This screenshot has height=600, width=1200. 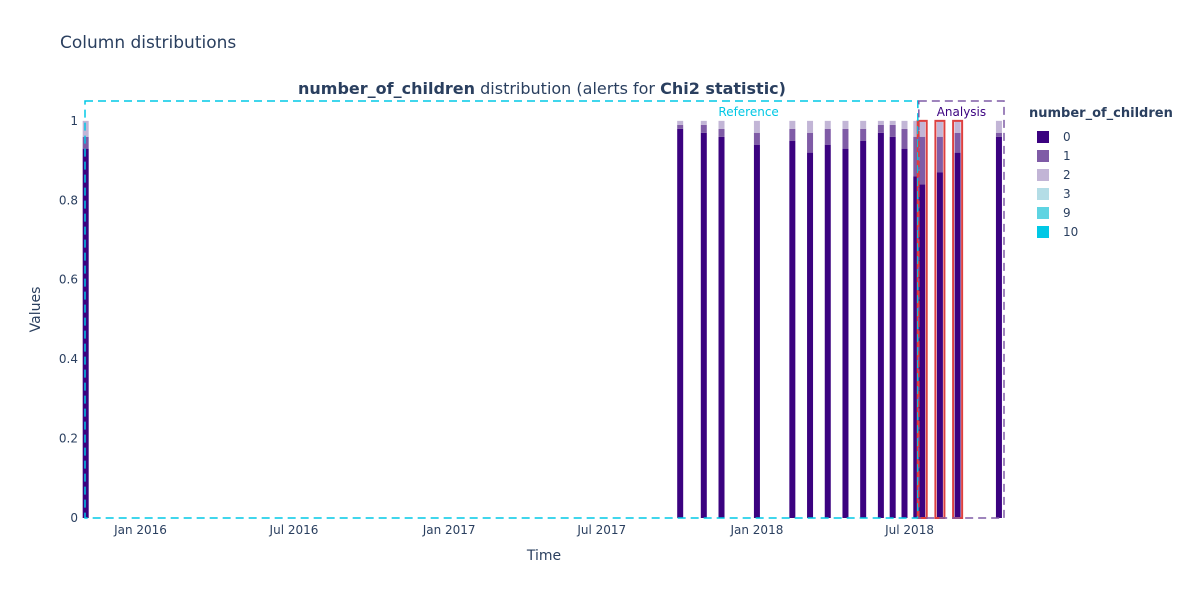 What do you see at coordinates (1067, 155) in the screenshot?
I see `legend-label: 1` at bounding box center [1067, 155].